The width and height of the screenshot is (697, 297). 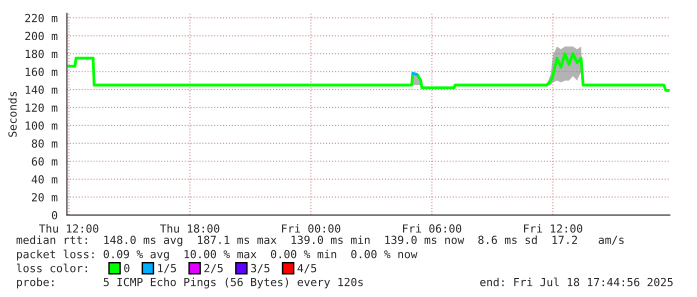 I want to click on y-tick-label: 140 m, so click(x=42, y=90).